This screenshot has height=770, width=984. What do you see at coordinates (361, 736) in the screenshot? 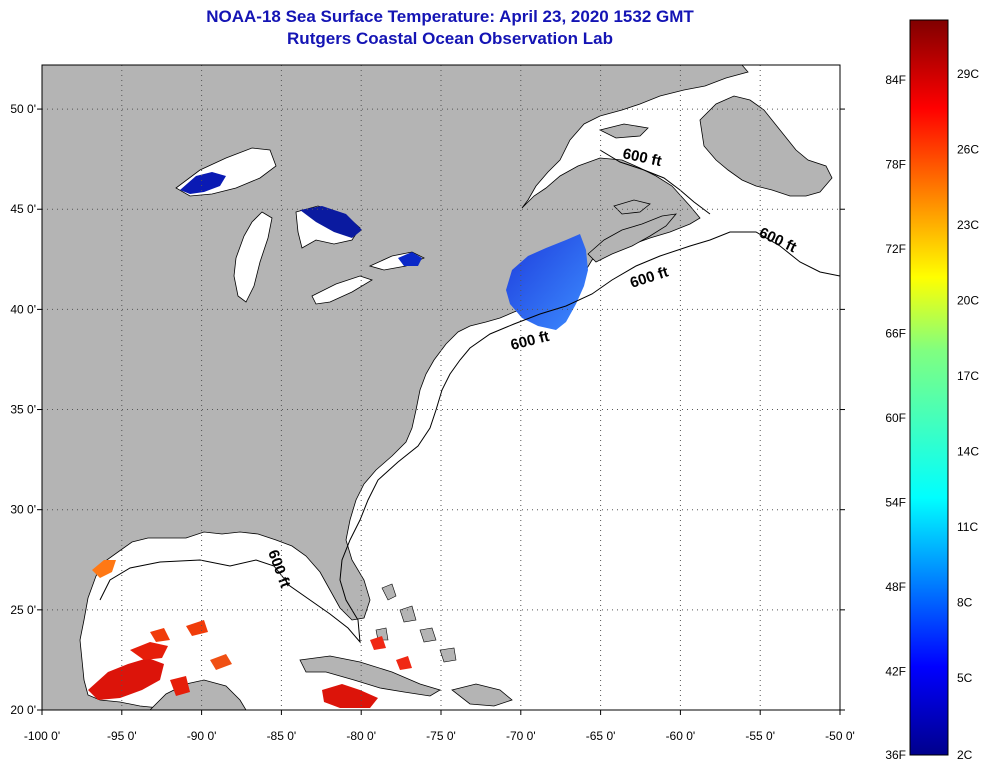
I see `x-tick-label: -80 0'` at bounding box center [361, 736].